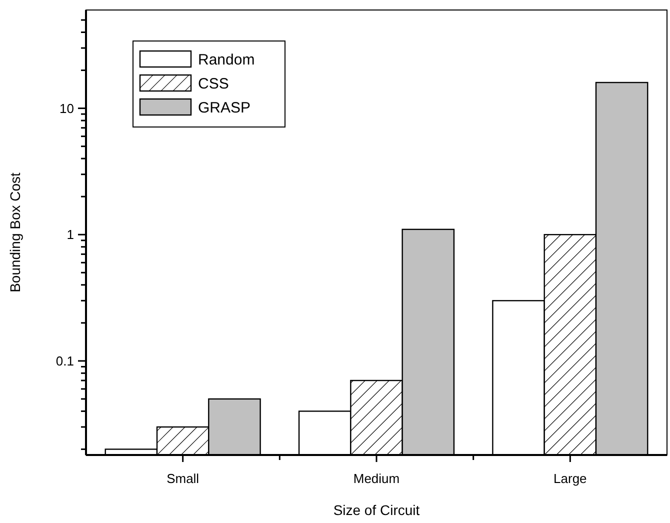 The width and height of the screenshot is (670, 523). I want to click on y-tick-label: 0.1, so click(65, 360).